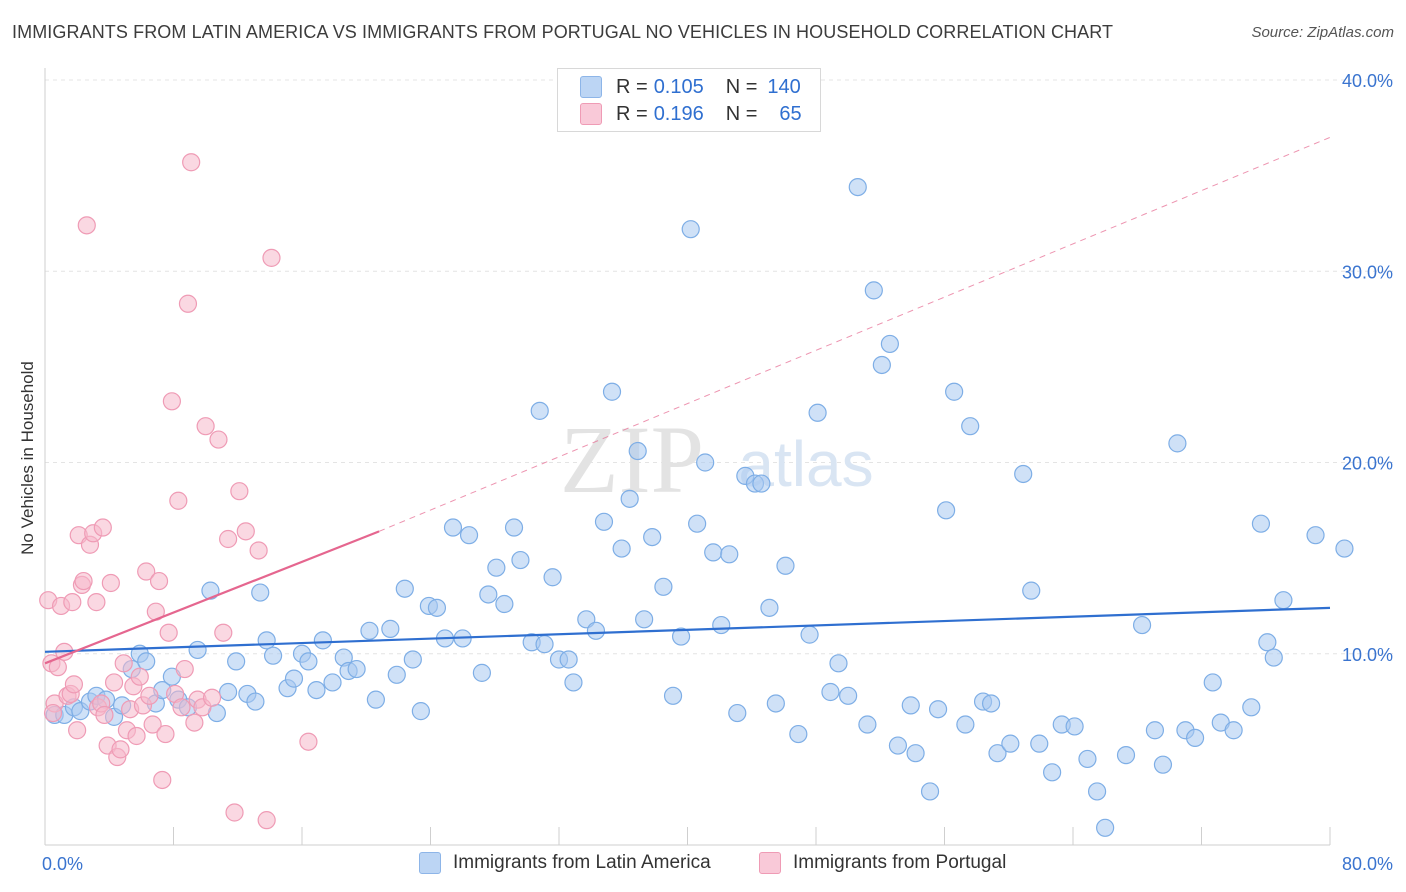 The height and width of the screenshot is (892, 1406). I want to click on legend-swatch-portugal, so click(591, 114).